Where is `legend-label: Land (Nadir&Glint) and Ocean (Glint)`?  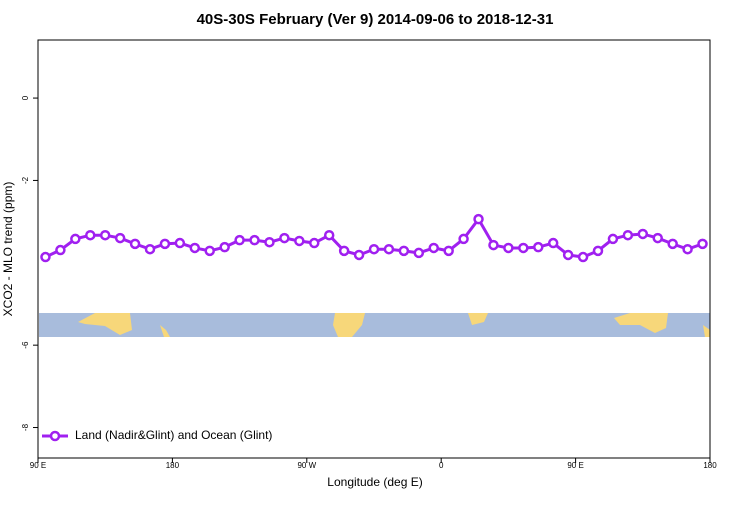
legend-label: Land (Nadir&Glint) and Ocean (Glint) is located at coordinates (173, 435).